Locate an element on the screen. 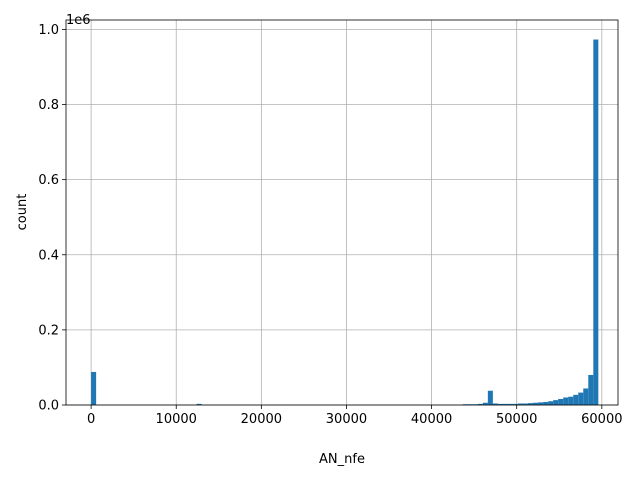 The width and height of the screenshot is (640, 480). x-axis-label: AN_nfe is located at coordinates (342, 459).